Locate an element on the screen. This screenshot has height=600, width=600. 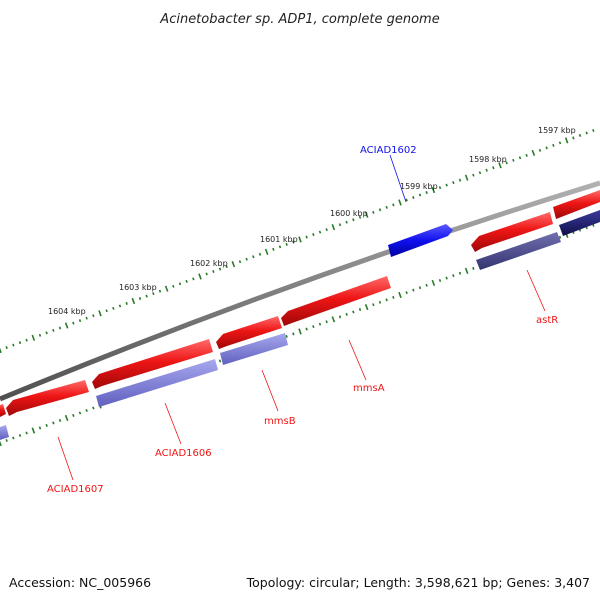
feature-aciad1602-arrow is located at coordinates (420, 240).